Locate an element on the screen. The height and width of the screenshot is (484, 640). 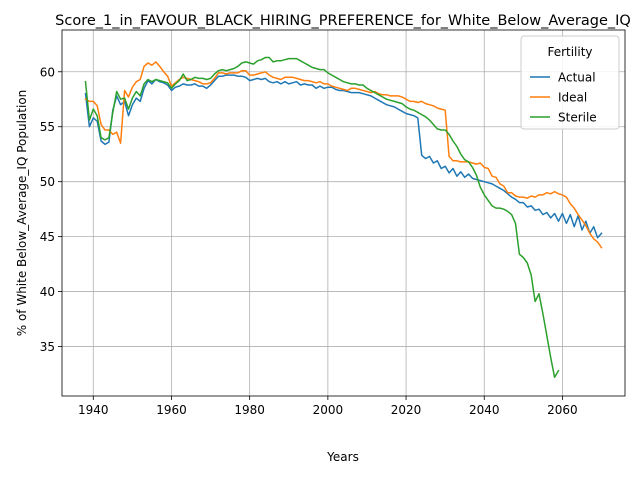
y-tick-label: 50 is located at coordinates (47, 182).